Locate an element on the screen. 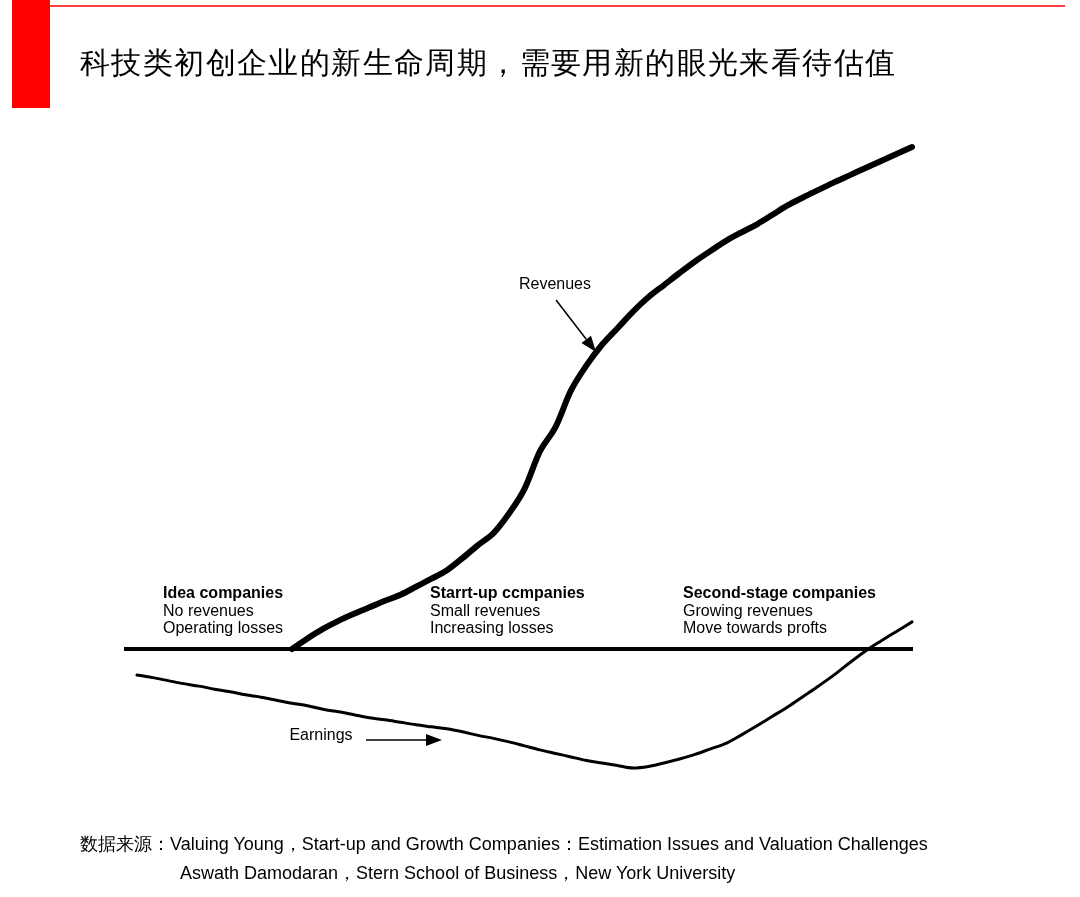  annotation: No revenues is located at coordinates (208, 610).